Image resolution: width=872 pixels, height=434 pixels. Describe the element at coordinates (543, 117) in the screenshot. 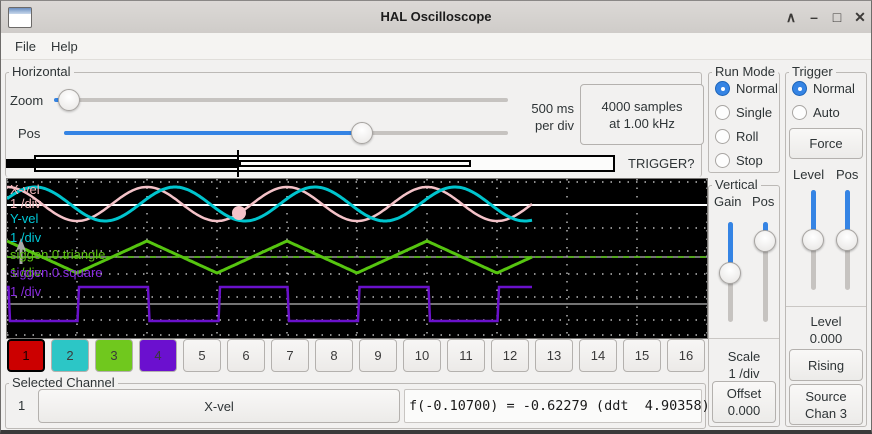

I see `time-per-div-label: 500 ms per div` at that location.